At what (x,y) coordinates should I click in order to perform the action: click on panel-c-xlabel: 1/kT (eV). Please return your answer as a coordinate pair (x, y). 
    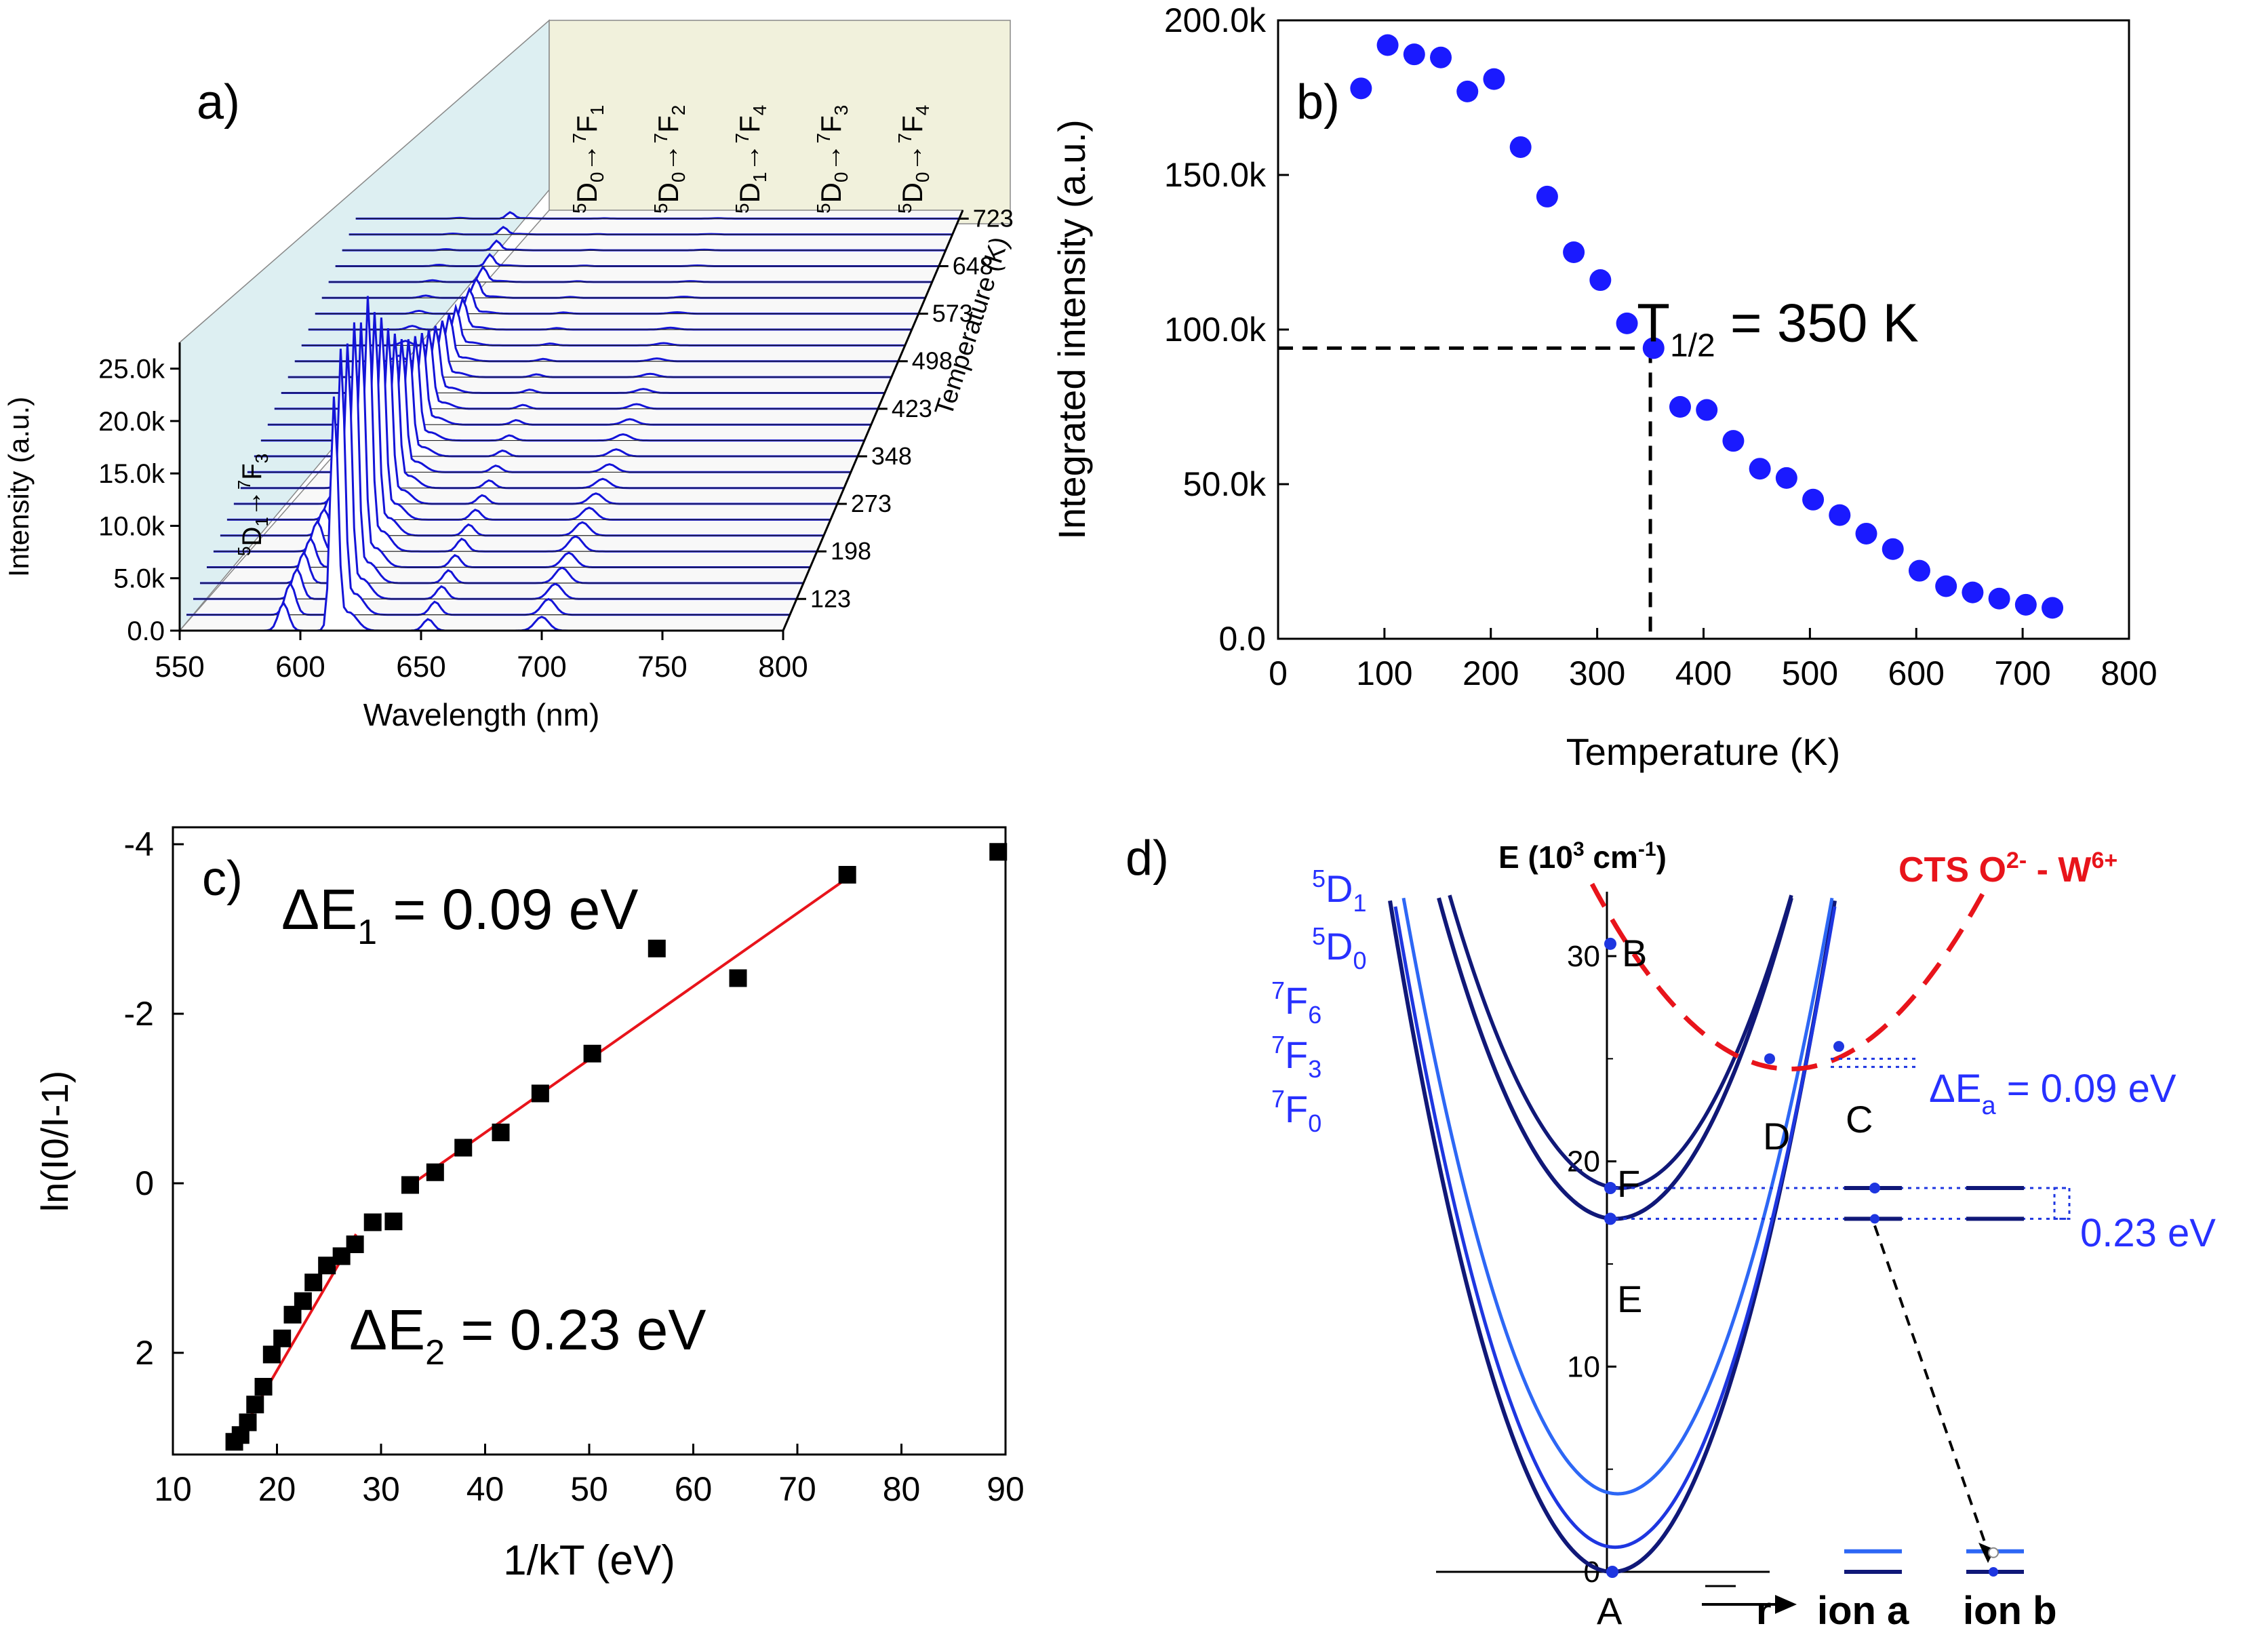
    Looking at the image, I should click on (589, 1560).